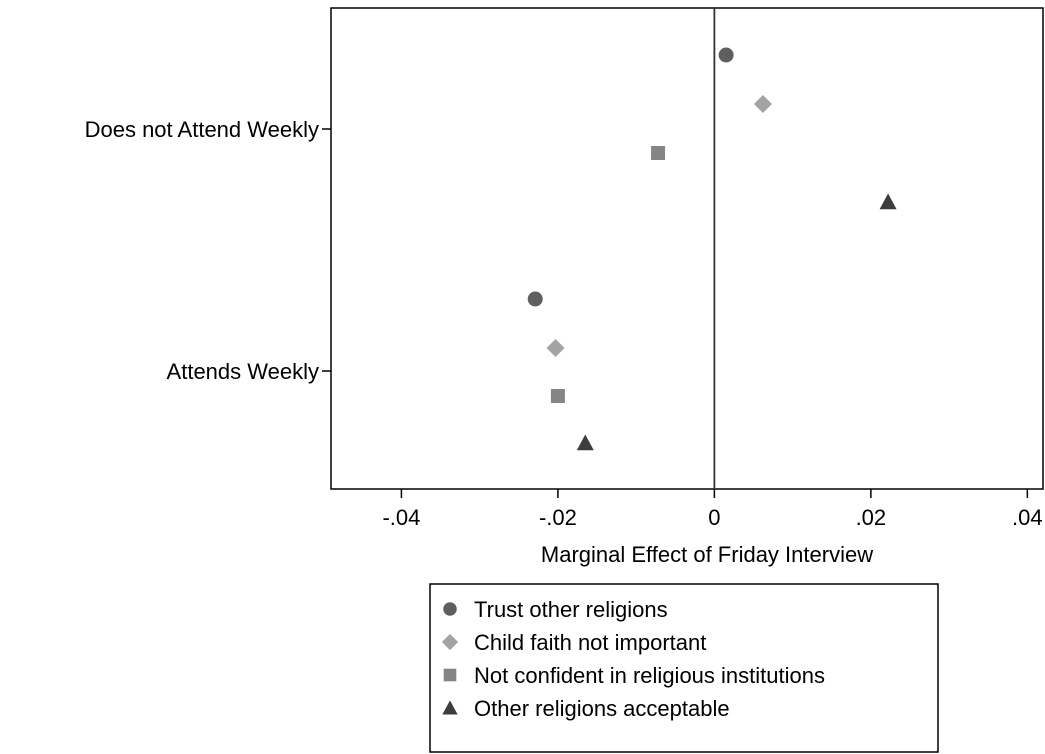  I want to click on x-tick-label: -.04, so click(401, 517).